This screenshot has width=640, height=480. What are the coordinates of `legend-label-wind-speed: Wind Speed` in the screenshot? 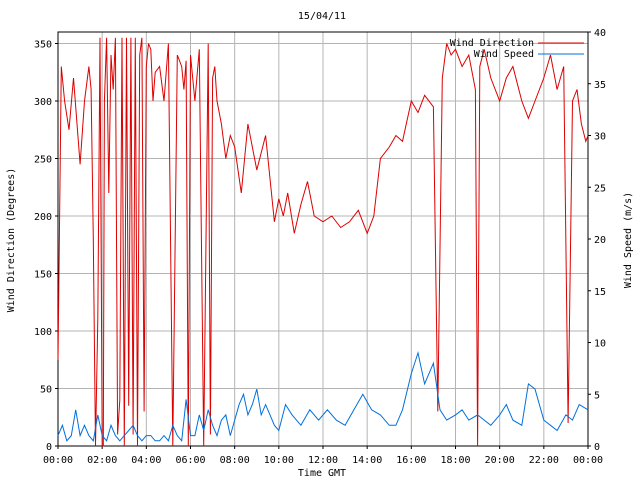 It's located at (504, 54).